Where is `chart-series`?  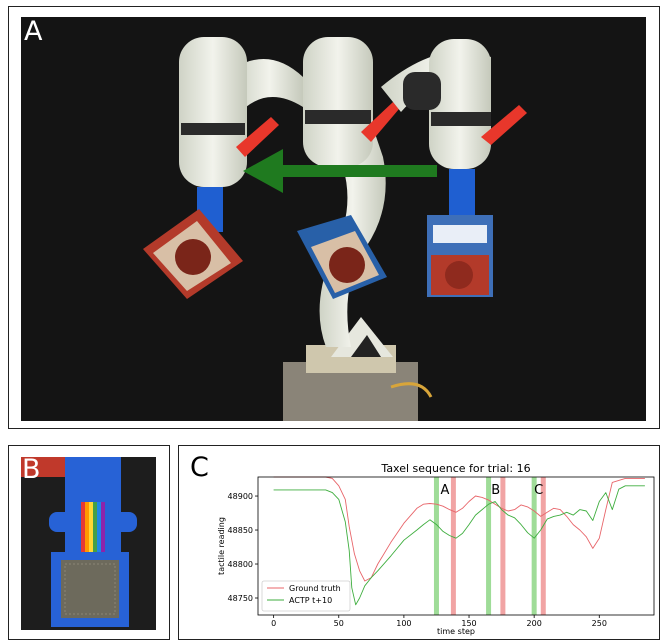 chart-series is located at coordinates (459, 541).